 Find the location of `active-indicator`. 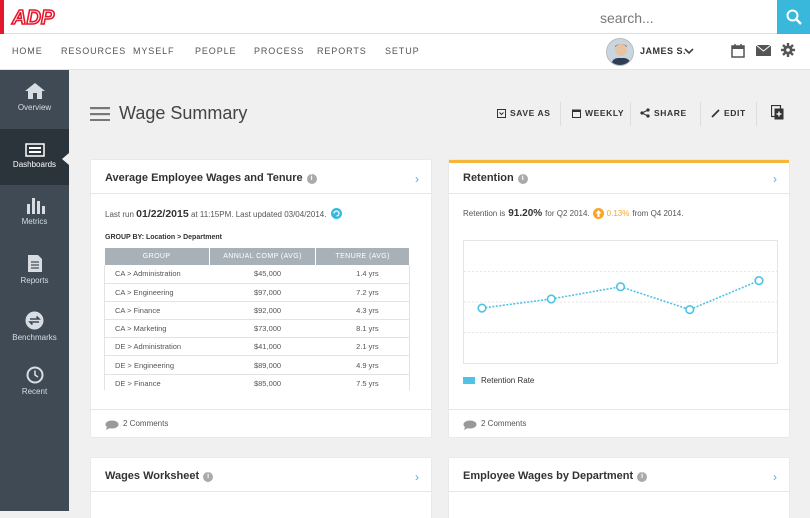

active-indicator is located at coordinates (65, 159).